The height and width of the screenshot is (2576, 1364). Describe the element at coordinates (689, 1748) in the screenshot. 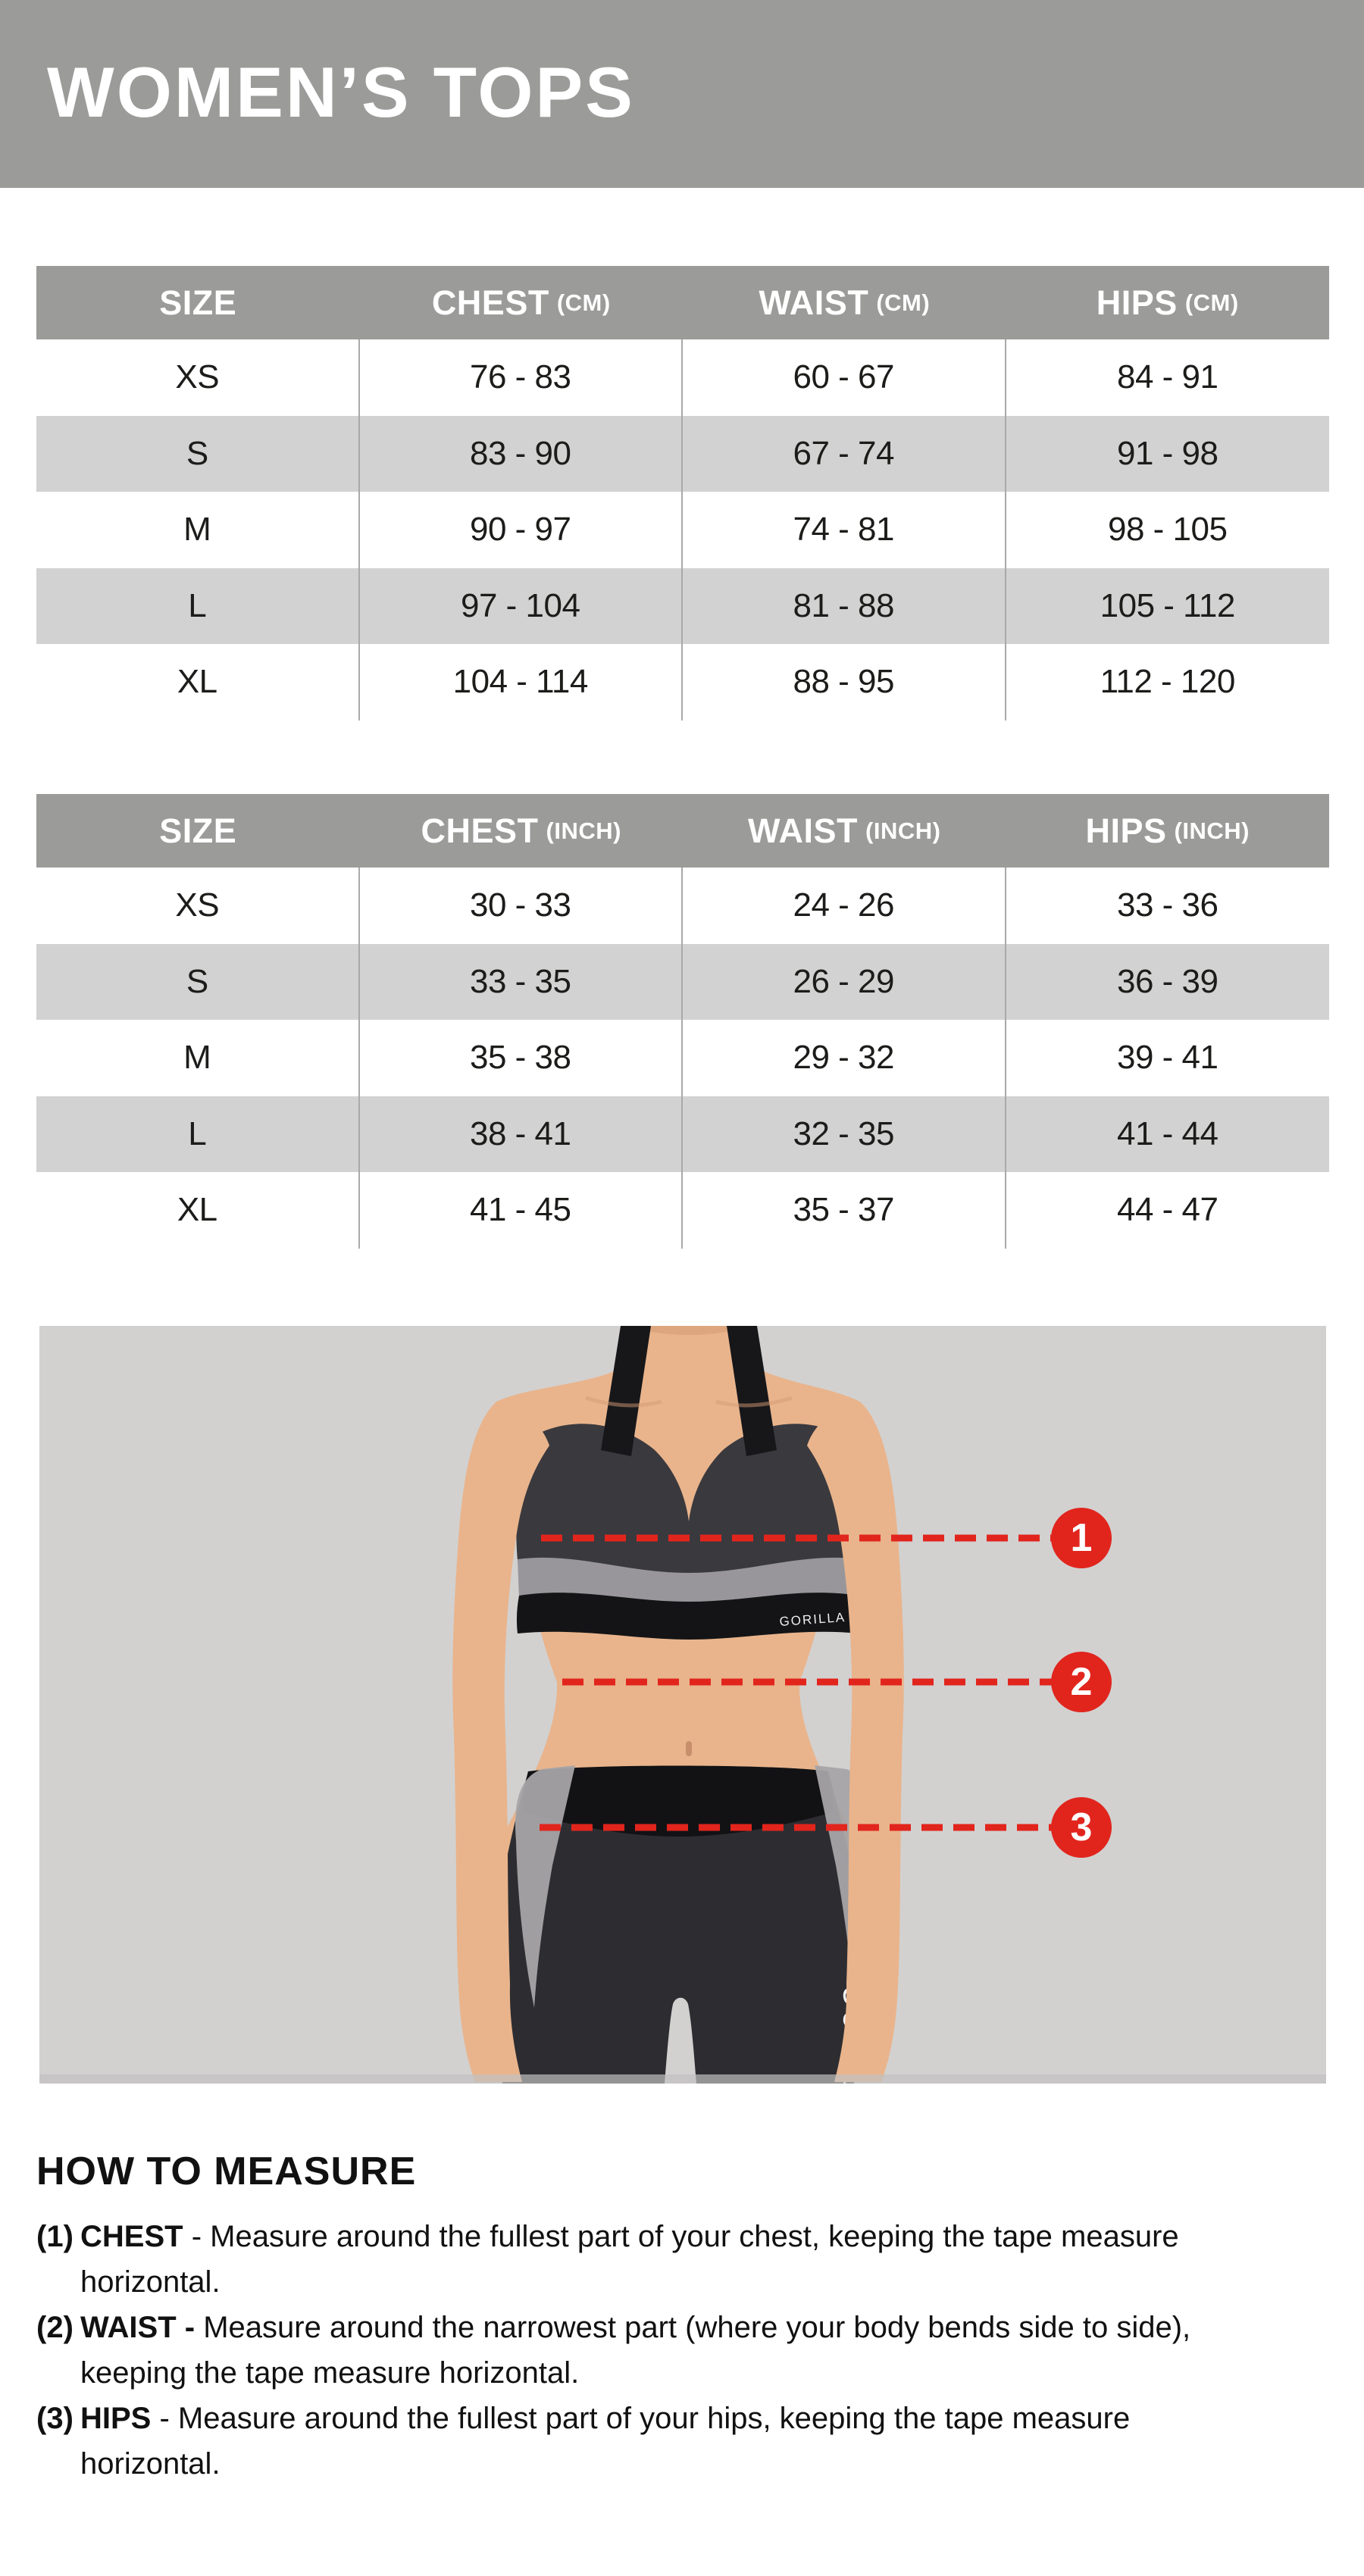

I see `navel` at that location.